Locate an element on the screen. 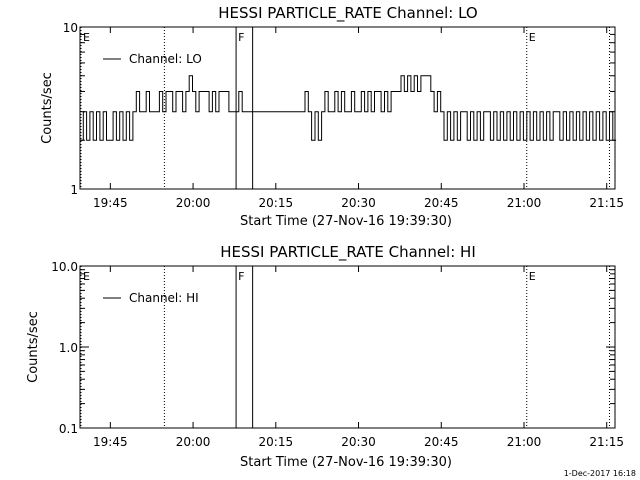  hi-y-tick-label: 1.0 is located at coordinates (68, 348).